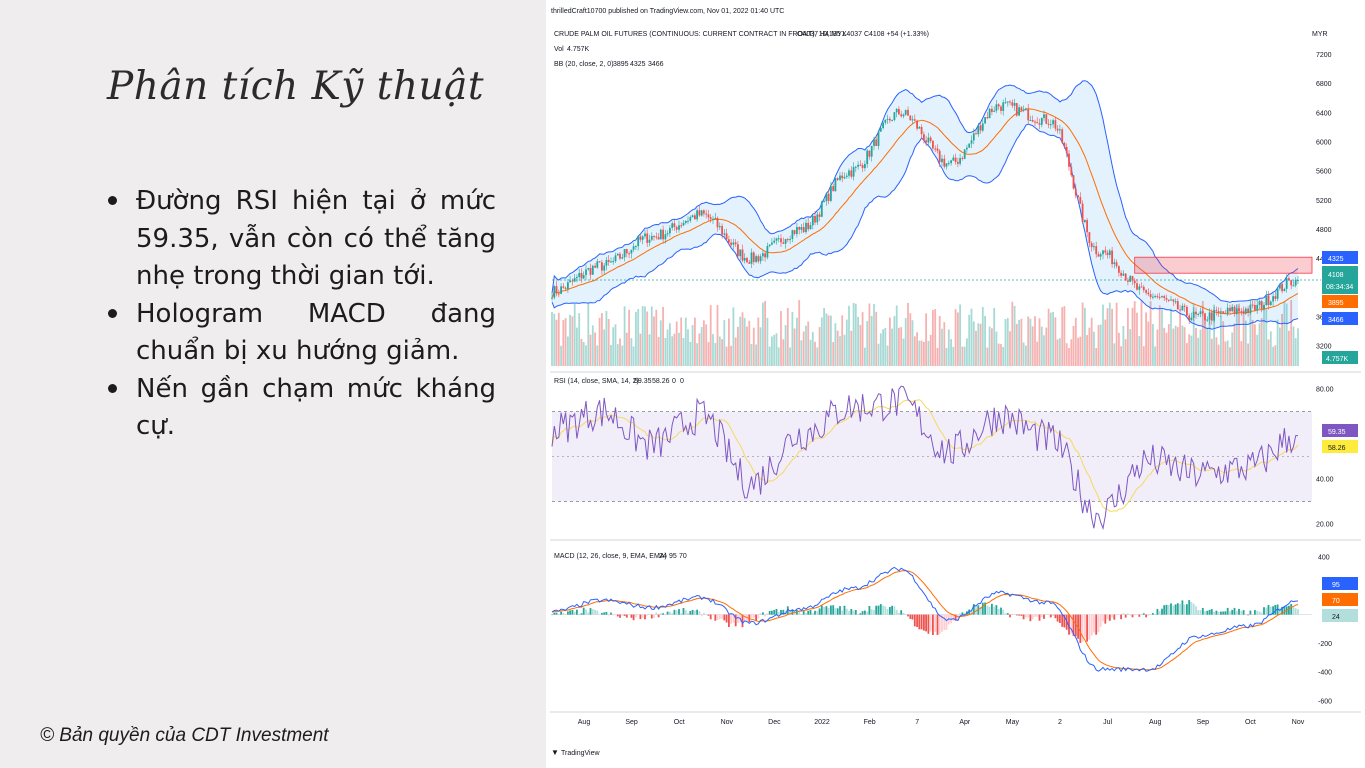  Describe the element at coordinates (1336, 259) in the screenshot. I see `badge-bb-upper: 4325` at that location.